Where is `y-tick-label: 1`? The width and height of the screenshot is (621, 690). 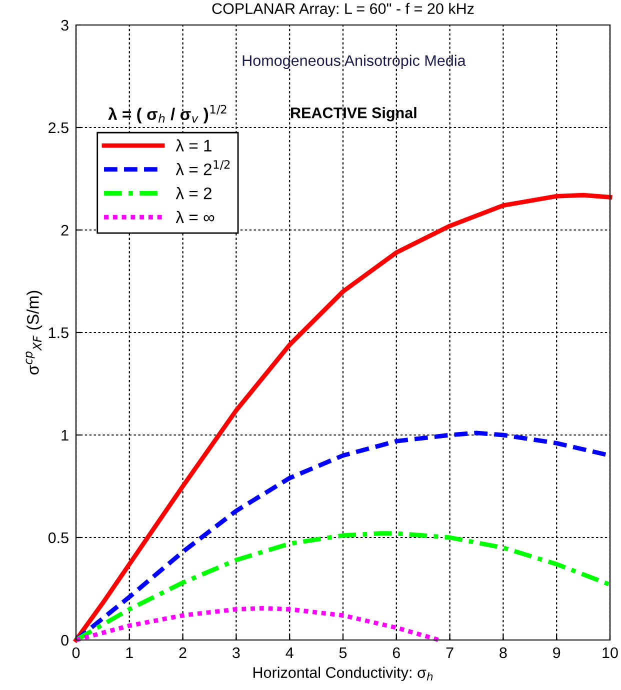
y-tick-label: 1 is located at coordinates (65, 435).